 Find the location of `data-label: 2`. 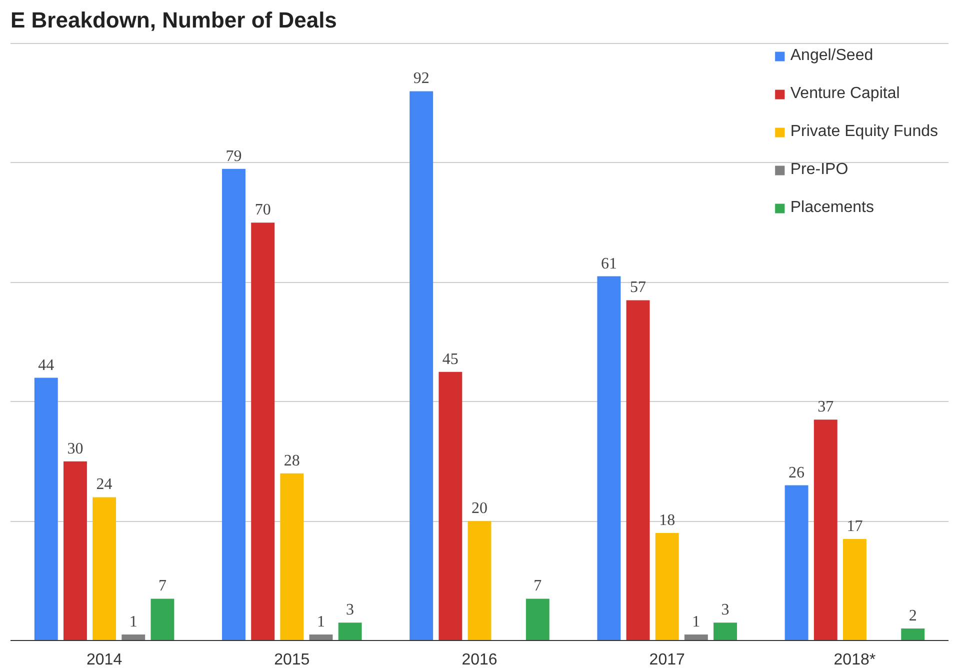

data-label: 2 is located at coordinates (912, 616).